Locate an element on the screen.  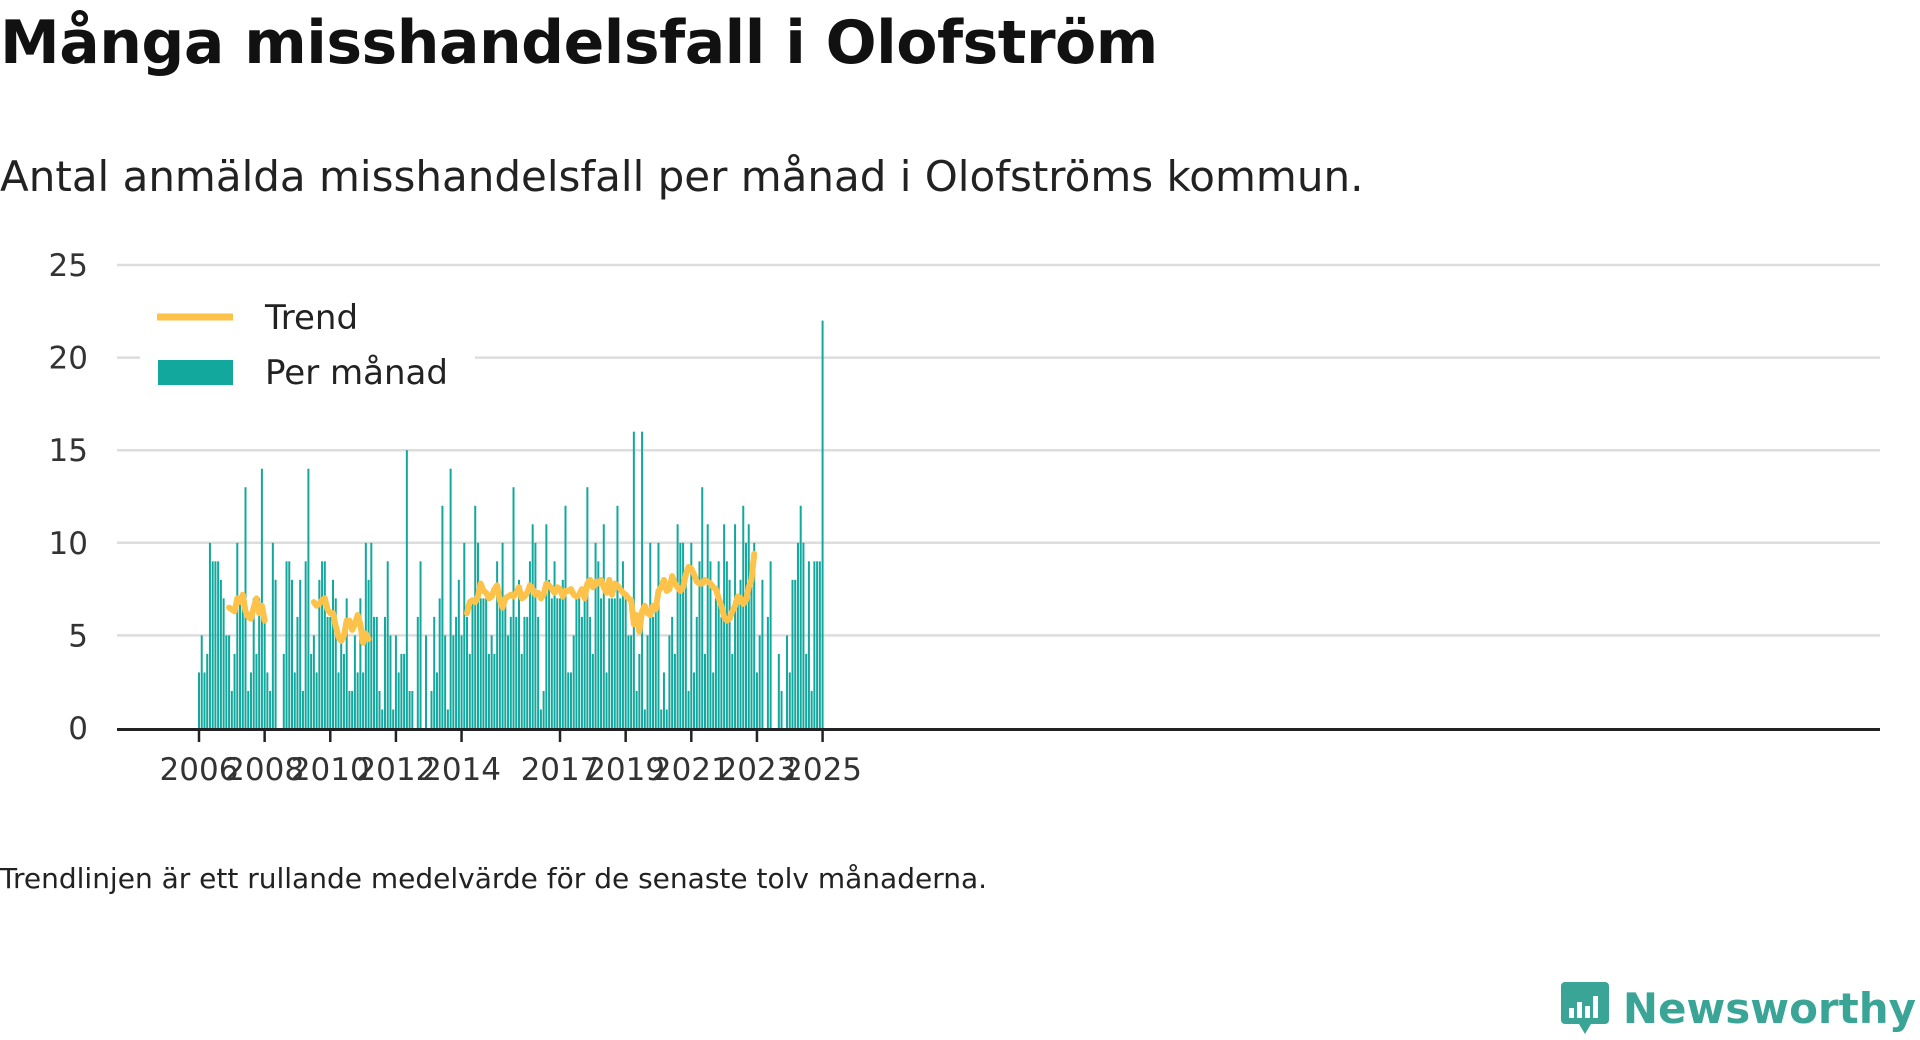
x-tick-label: 2006 is located at coordinates (199, 770).